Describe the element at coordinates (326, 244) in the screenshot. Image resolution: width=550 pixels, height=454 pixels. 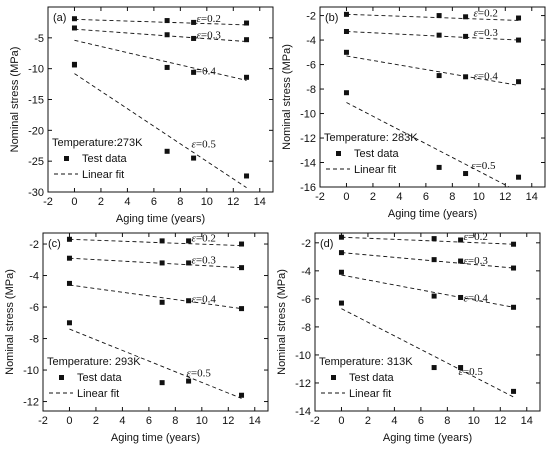
I see `panel-label: (d)` at that location.